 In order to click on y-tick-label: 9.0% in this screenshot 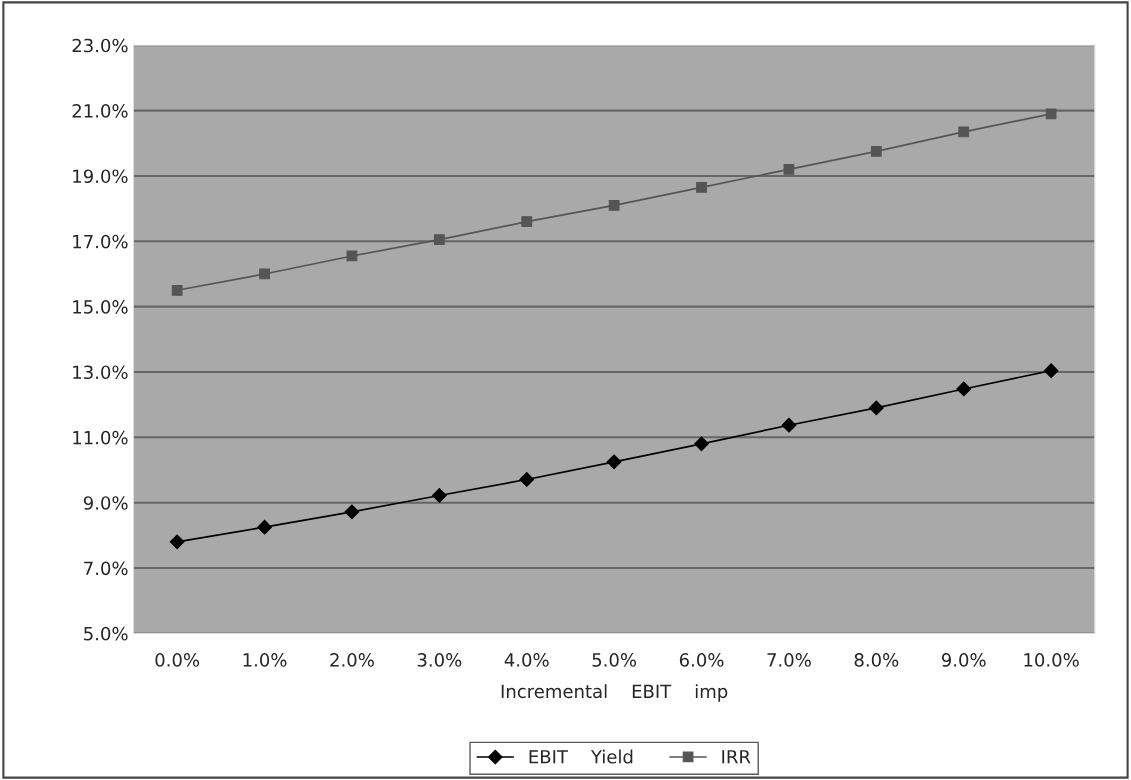, I will do `click(105, 503)`.